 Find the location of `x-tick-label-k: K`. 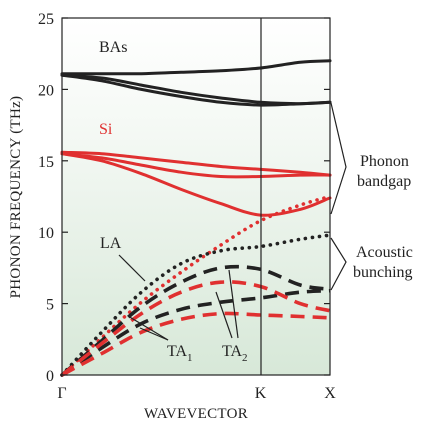

x-tick-label-k: K is located at coordinates (261, 393).